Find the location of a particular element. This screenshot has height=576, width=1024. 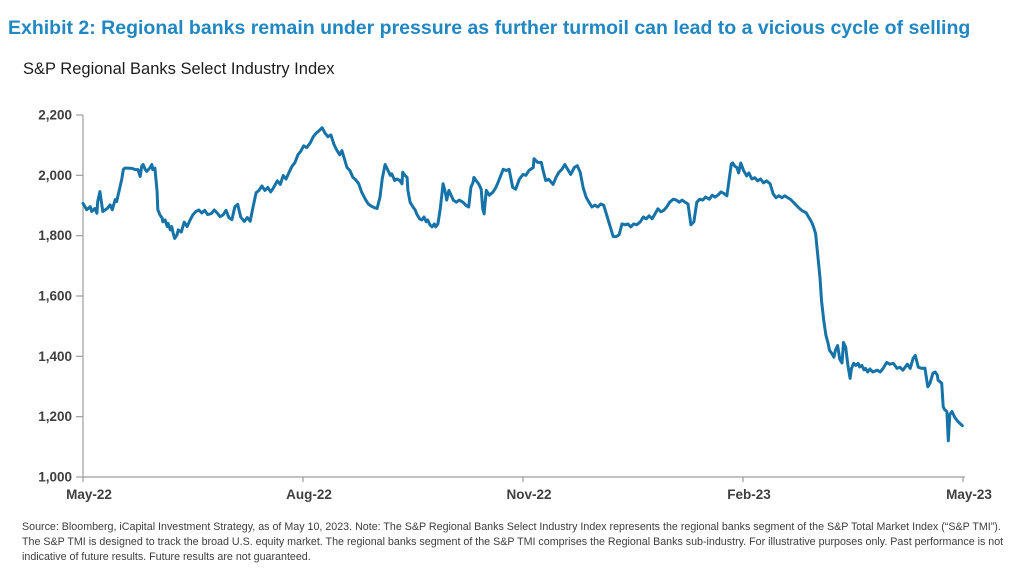

x-tick-label: May-22 is located at coordinates (89, 494).